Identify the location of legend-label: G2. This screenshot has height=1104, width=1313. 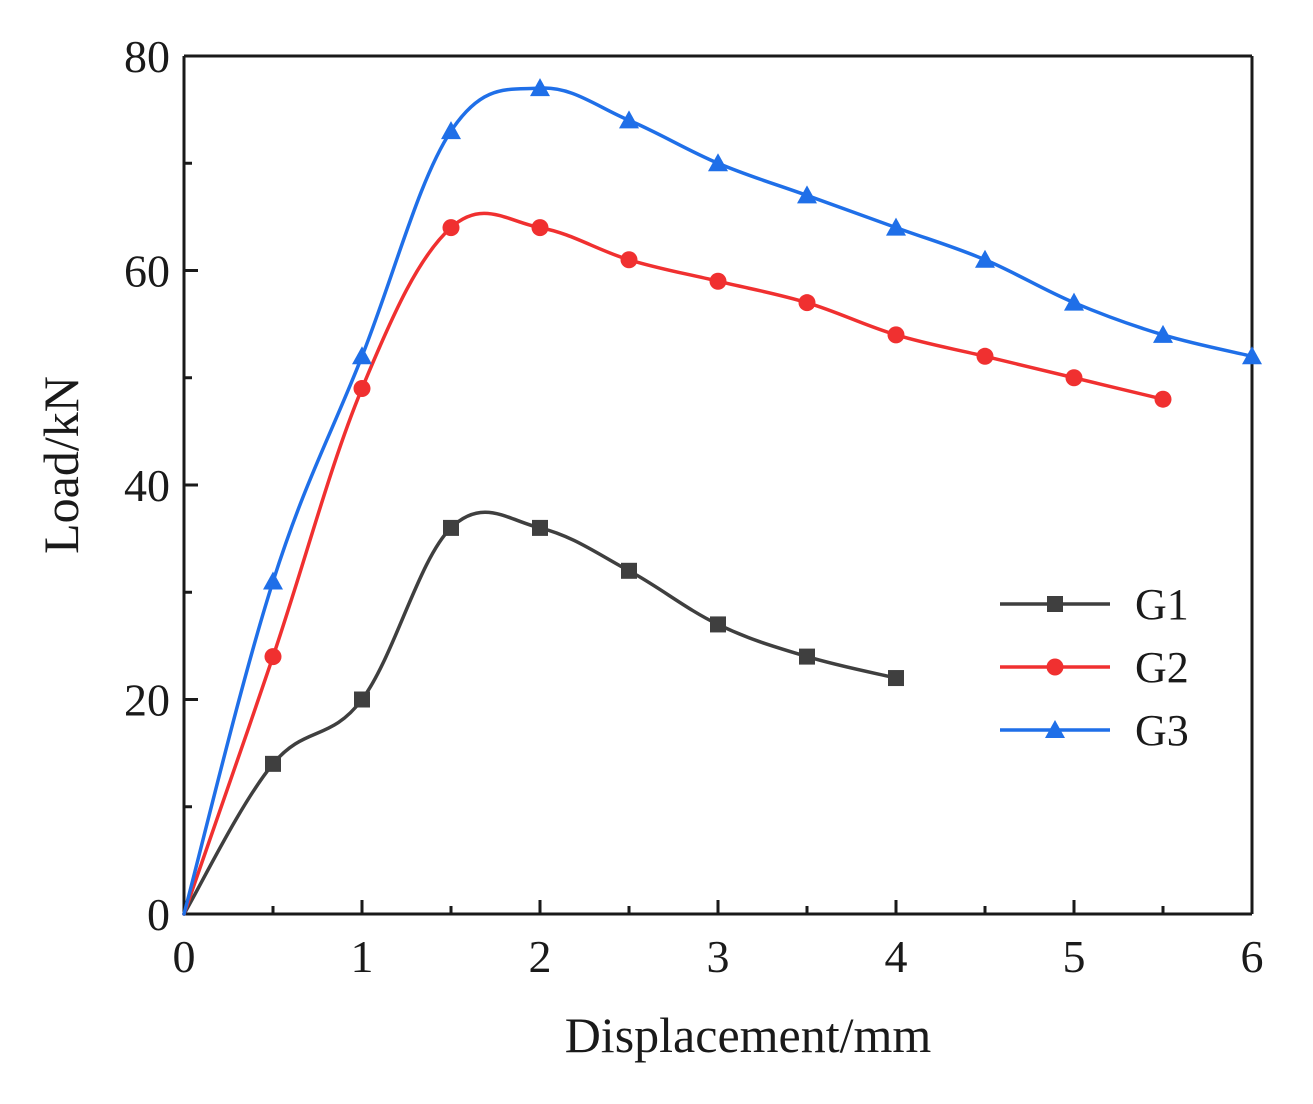
(1162, 667).